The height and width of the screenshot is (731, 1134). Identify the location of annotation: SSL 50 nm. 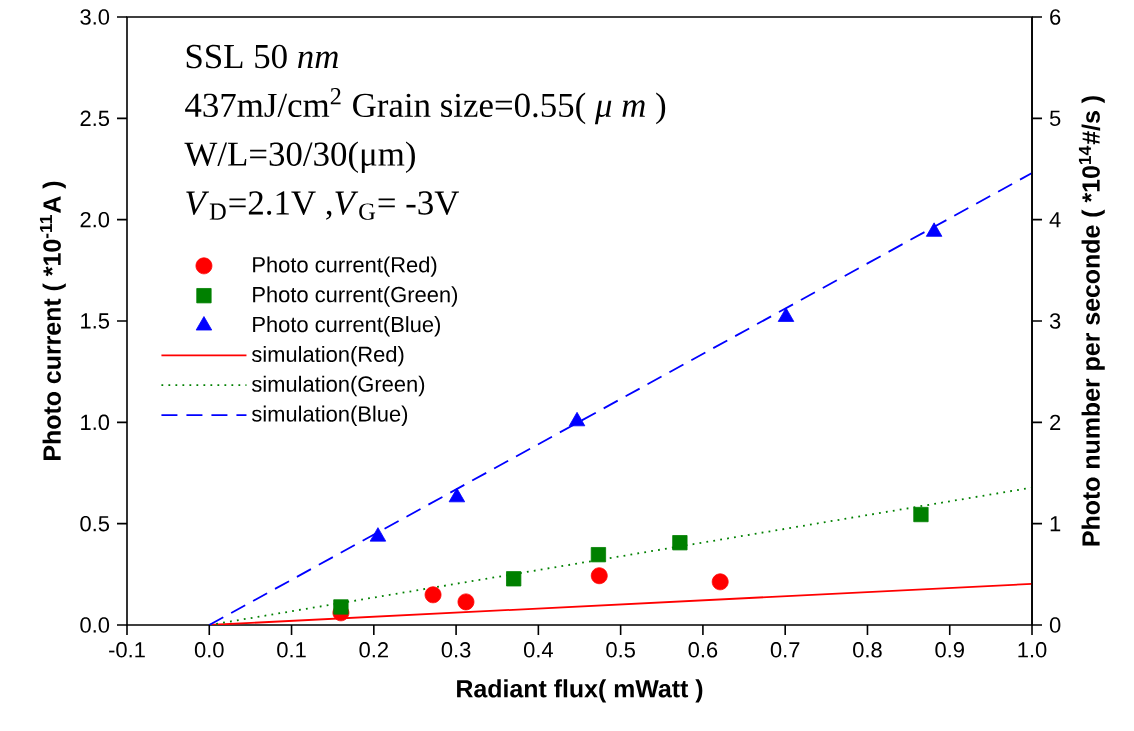
(262, 56).